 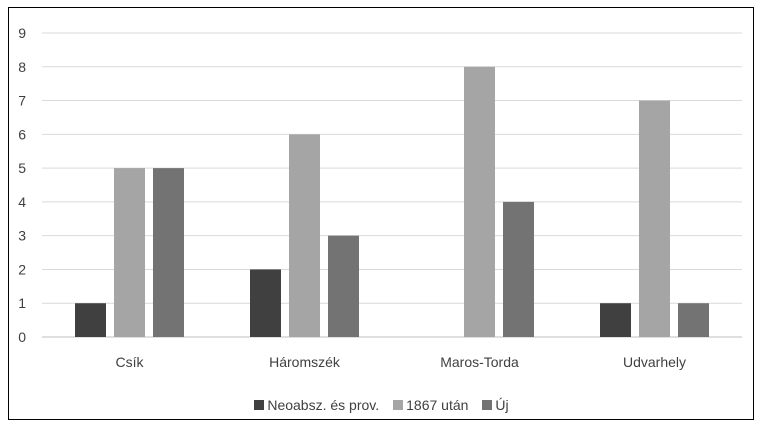 What do you see at coordinates (22, 185) in the screenshot?
I see `y-axis-ticks: 0 1 2 3 4 5 6 7 8 9` at bounding box center [22, 185].